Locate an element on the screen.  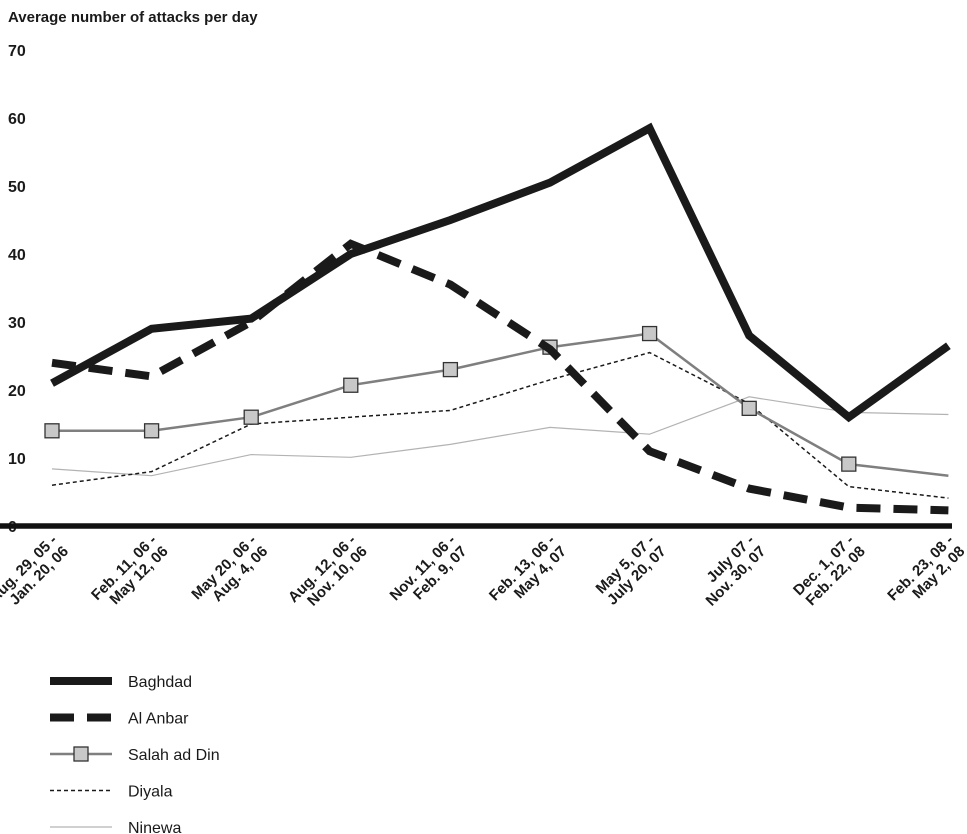
x-tick-label: Feb. 11, 06 -May 12, 06 is located at coordinates (129, 570).